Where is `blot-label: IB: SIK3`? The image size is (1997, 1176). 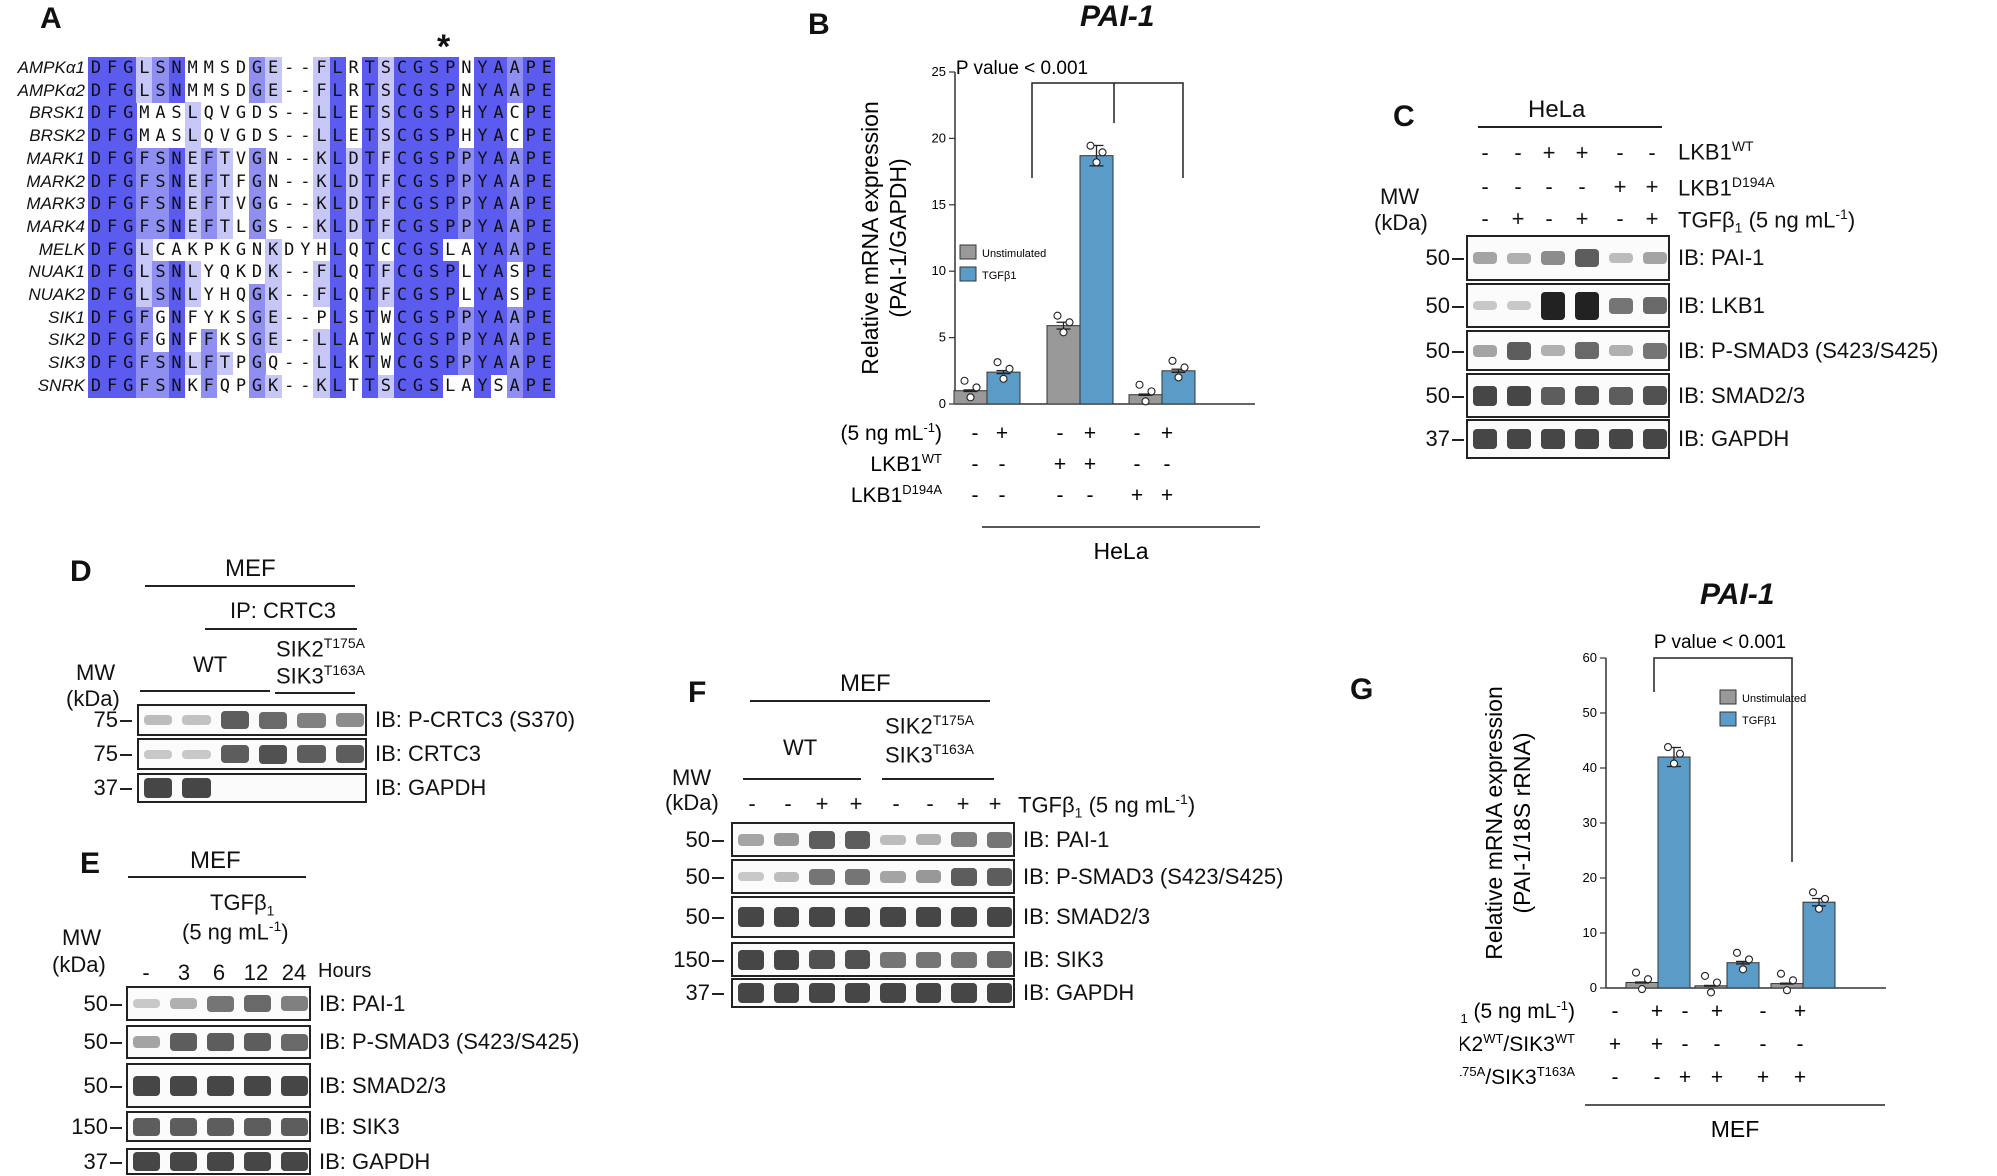 blot-label: IB: SIK3 is located at coordinates (1063, 959).